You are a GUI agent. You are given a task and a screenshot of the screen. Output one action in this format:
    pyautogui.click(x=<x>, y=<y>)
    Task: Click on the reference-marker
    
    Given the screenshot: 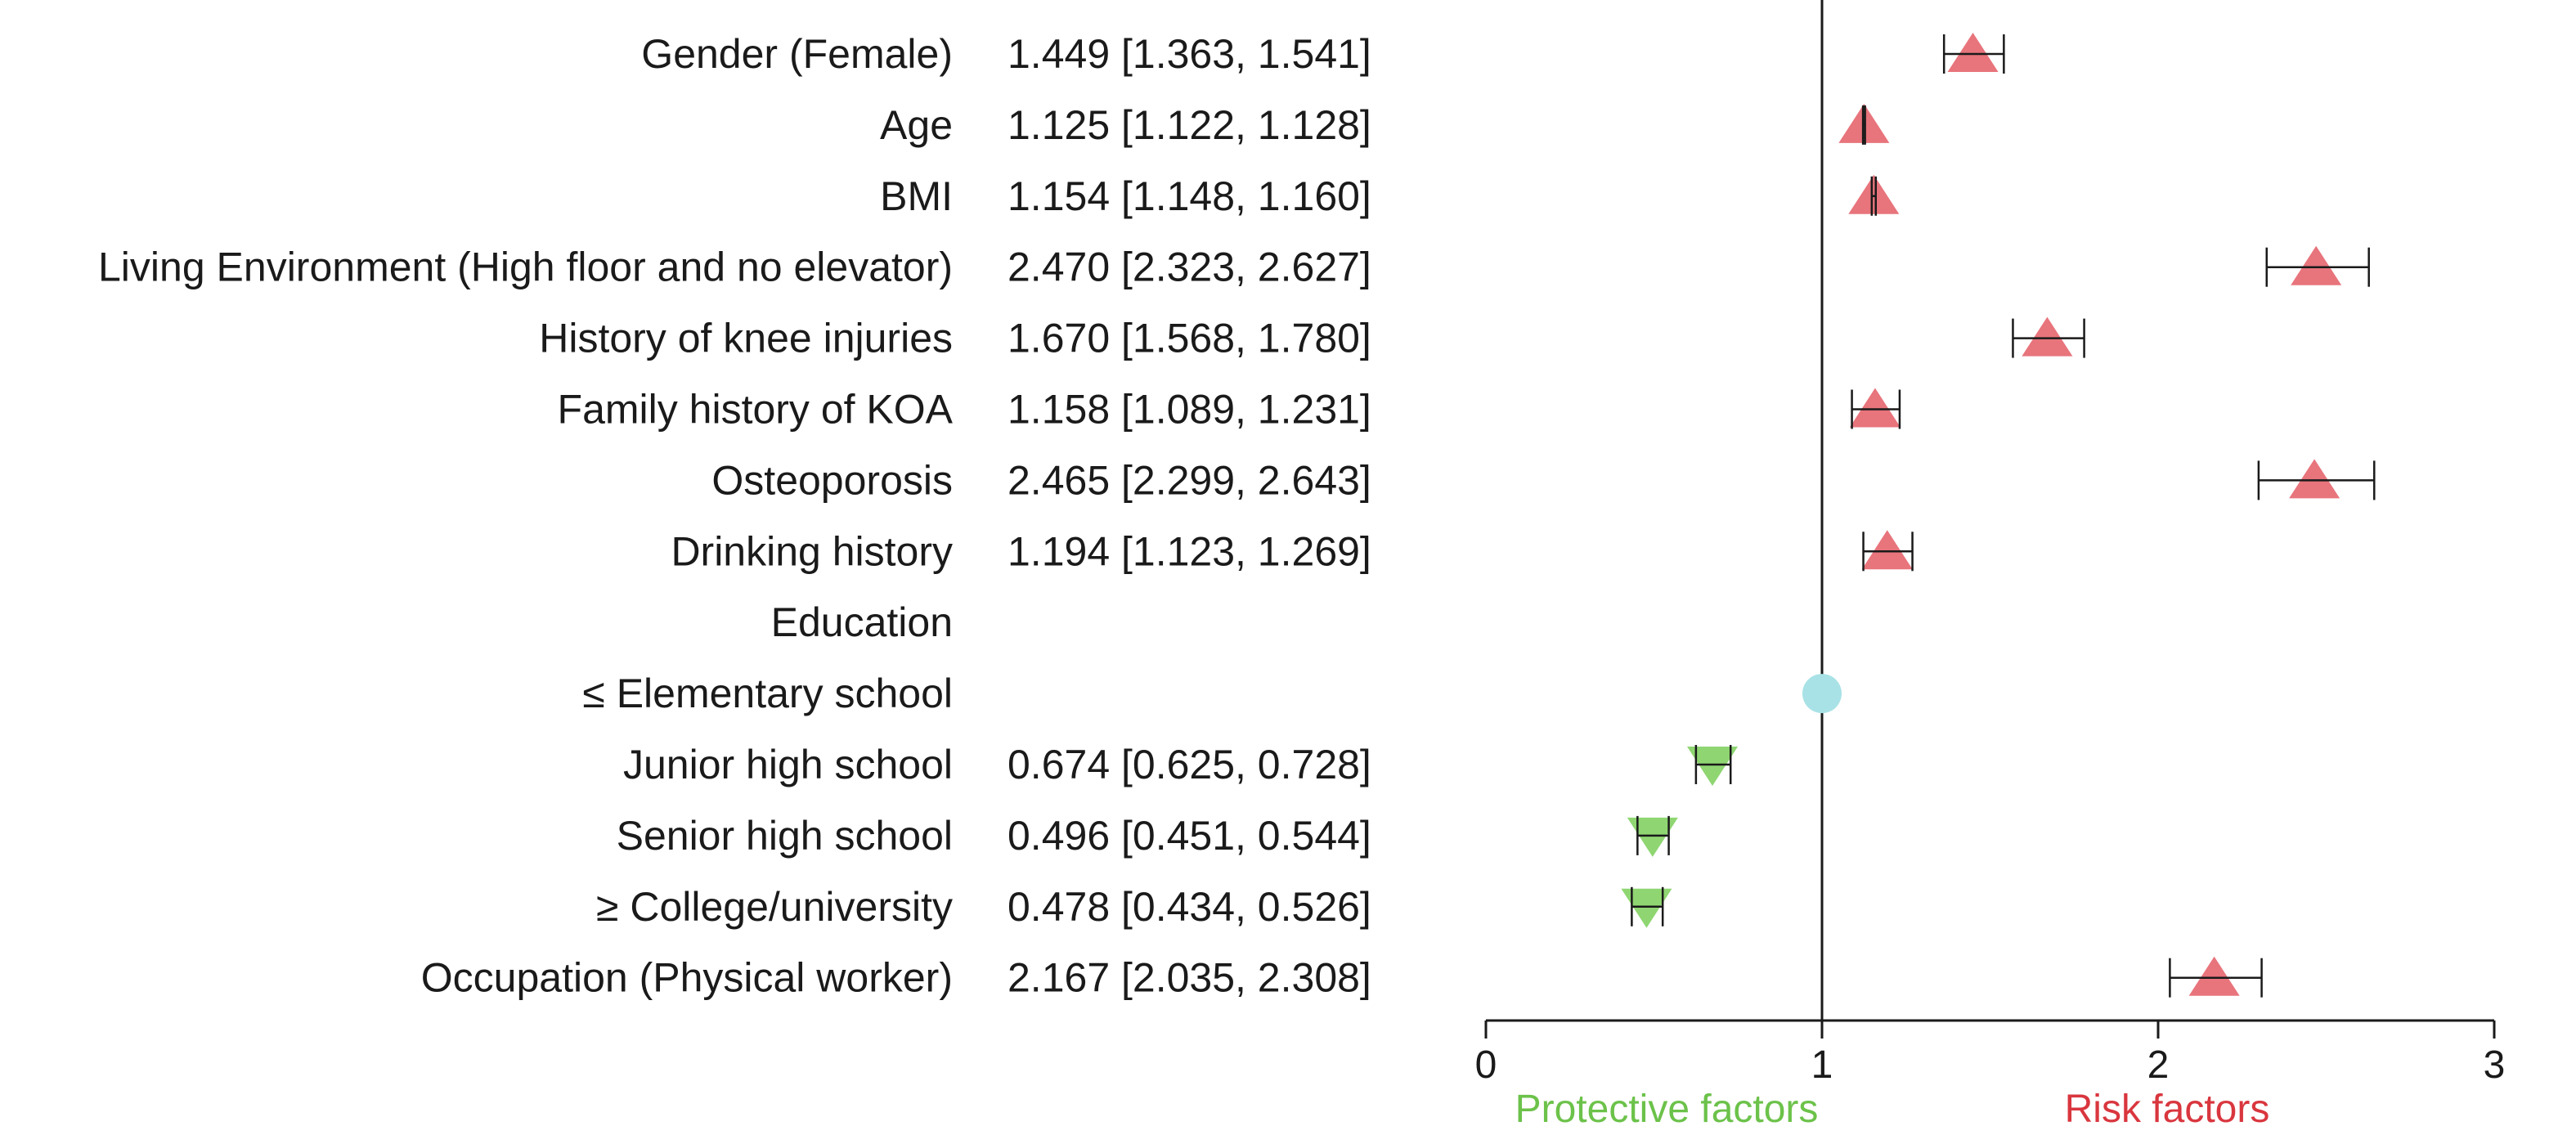 What is the action you would take?
    pyautogui.click(x=1822, y=694)
    